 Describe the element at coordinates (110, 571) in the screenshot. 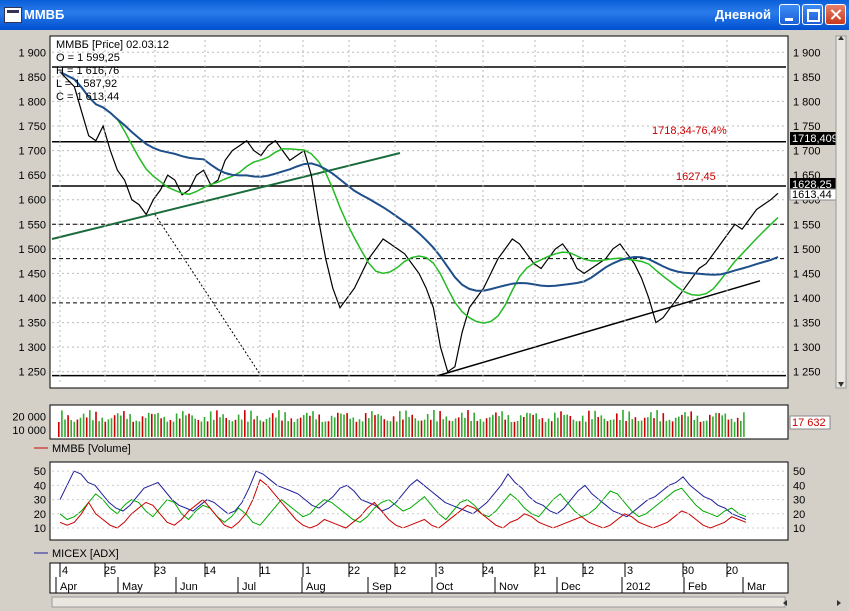

I see `day-tick-label: 25` at that location.